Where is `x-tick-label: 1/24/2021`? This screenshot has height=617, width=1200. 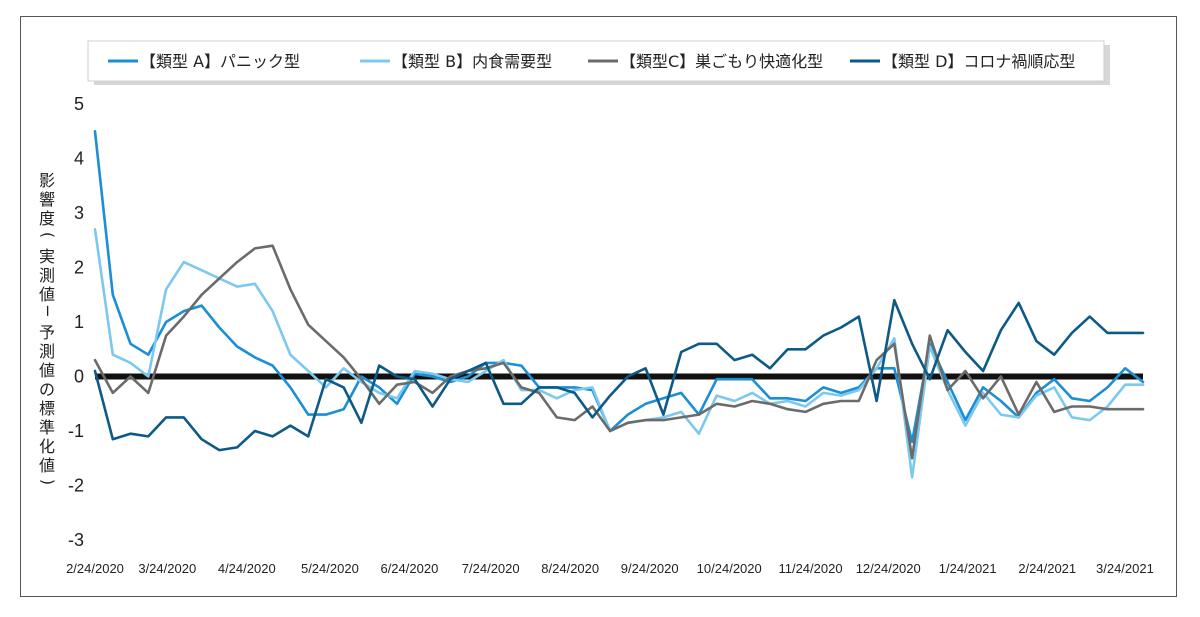 x-tick-label: 1/24/2021 is located at coordinates (968, 568).